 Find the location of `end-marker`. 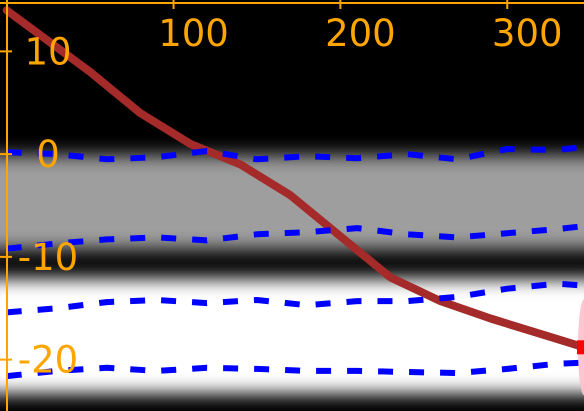

end-marker is located at coordinates (580, 347).